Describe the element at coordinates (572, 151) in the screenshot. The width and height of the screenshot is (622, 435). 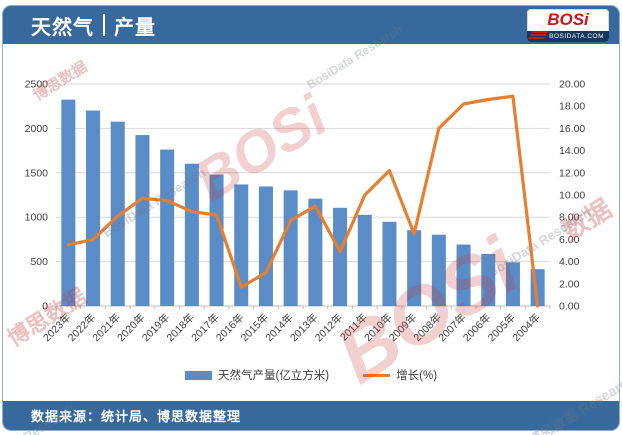
I see `right-axis-tick-label: 14.00` at that location.